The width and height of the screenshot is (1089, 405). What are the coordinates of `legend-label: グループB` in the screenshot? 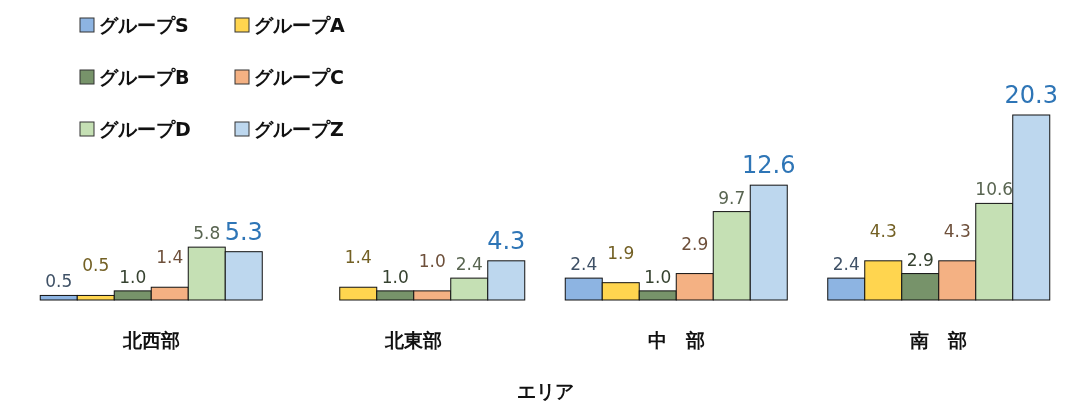 It's located at (144, 77).